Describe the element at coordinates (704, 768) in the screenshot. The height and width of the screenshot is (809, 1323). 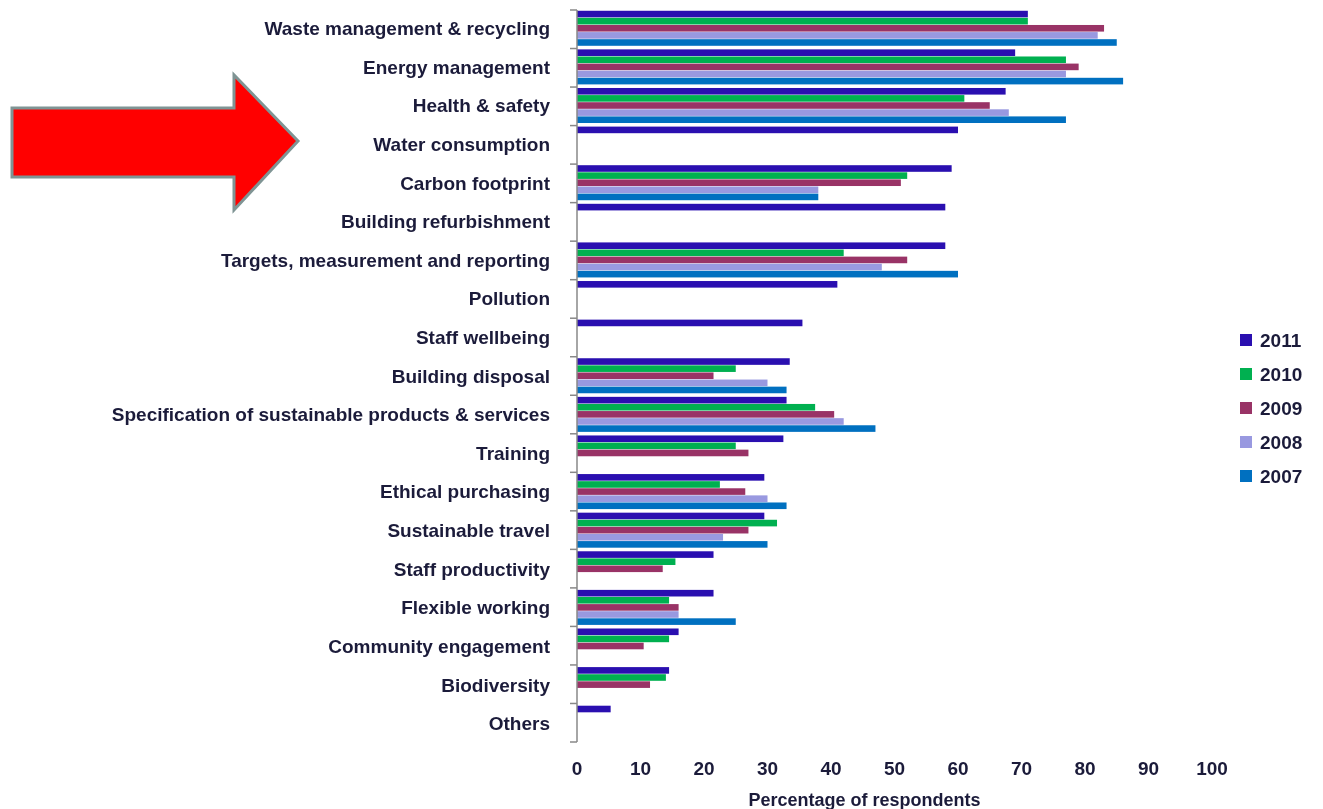
I see `x-tick-label: 20` at that location.